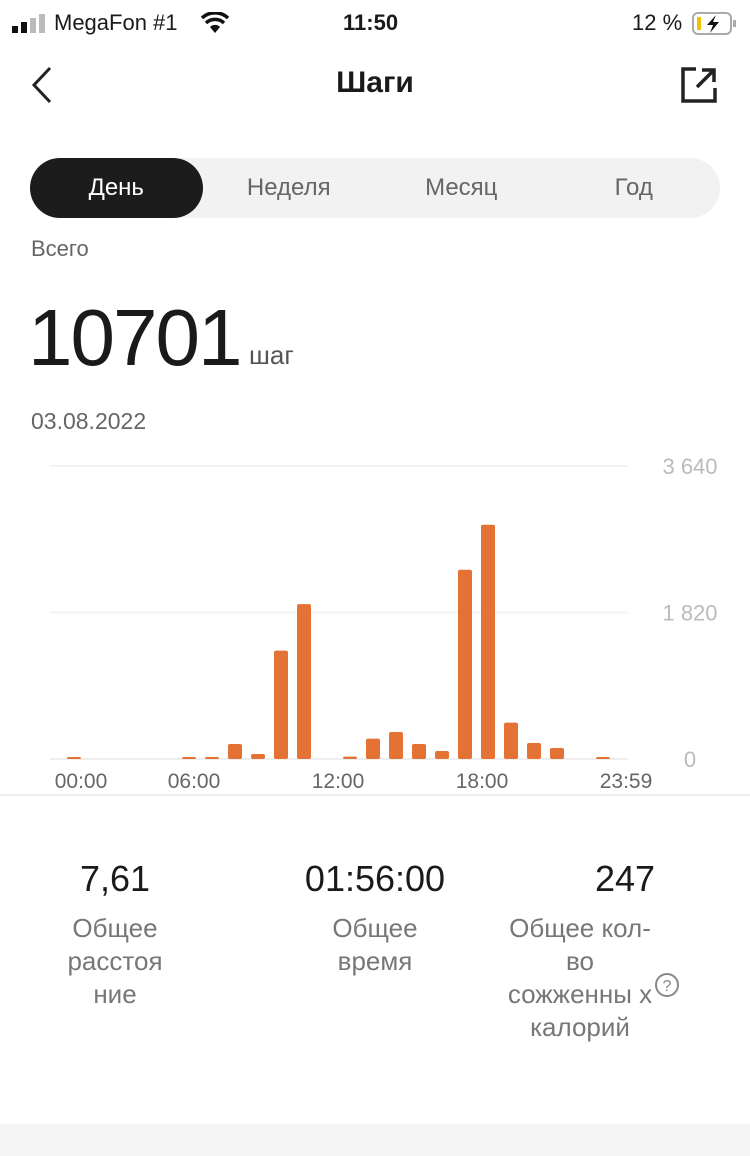  I want to click on x-tick-label: 06:00, so click(194, 781).